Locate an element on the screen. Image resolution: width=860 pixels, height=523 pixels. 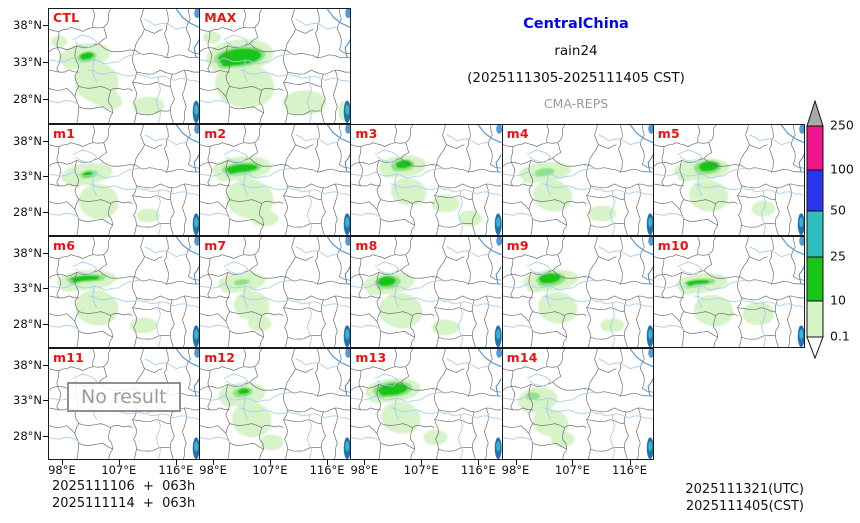
valid-time-cst: 2025111405(CST) is located at coordinates (744, 506).